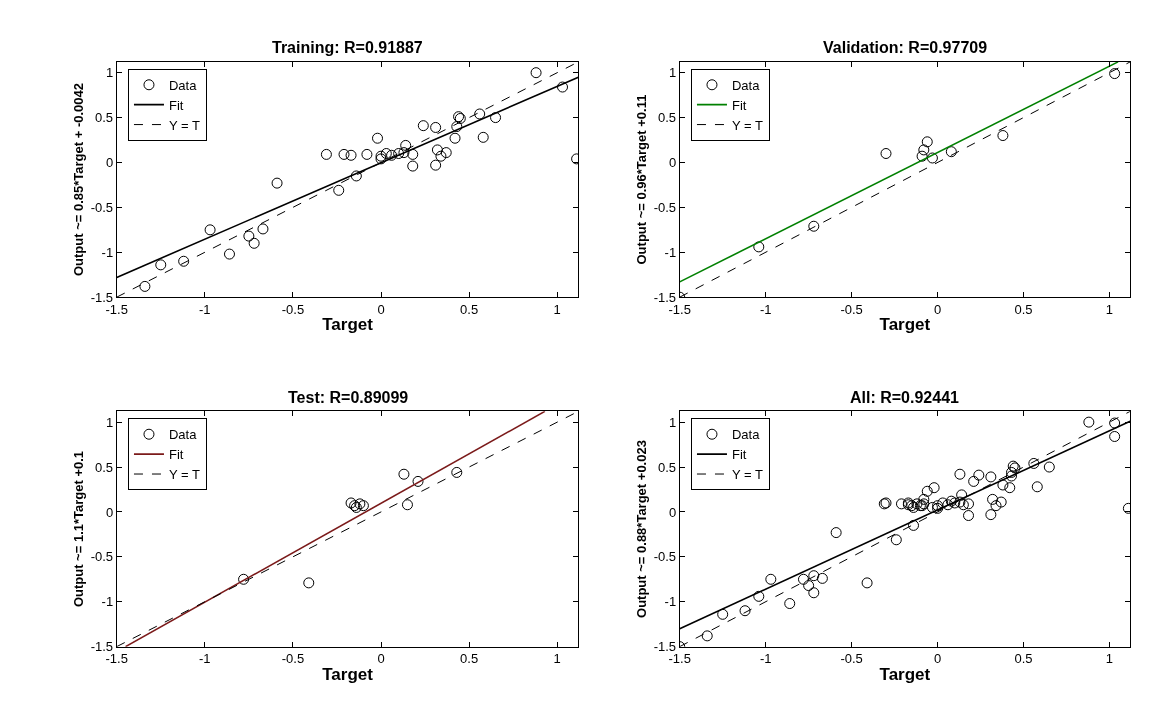 The width and height of the screenshot is (1157, 720). I want to click on y-axis-title: Output ~= 1.1*Target +0.1, so click(78, 529).